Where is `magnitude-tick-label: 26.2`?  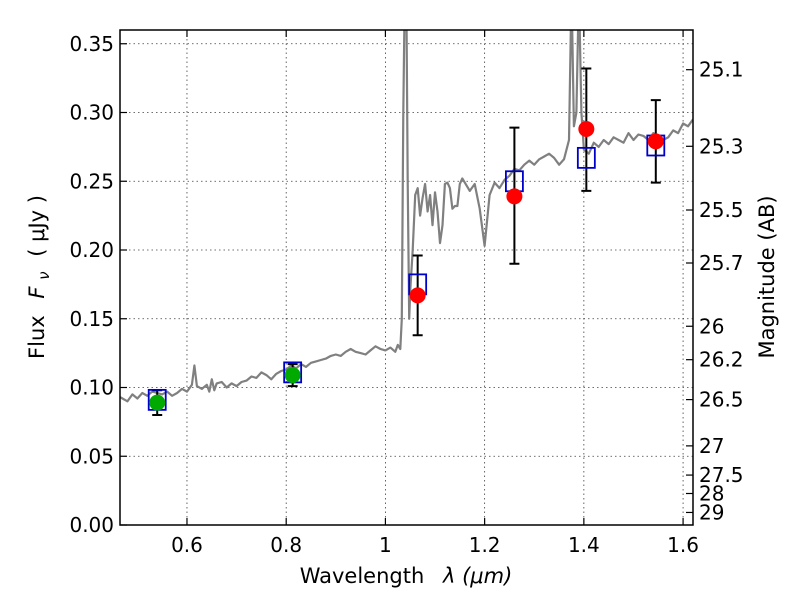 magnitude-tick-label: 26.2 is located at coordinates (721, 360).